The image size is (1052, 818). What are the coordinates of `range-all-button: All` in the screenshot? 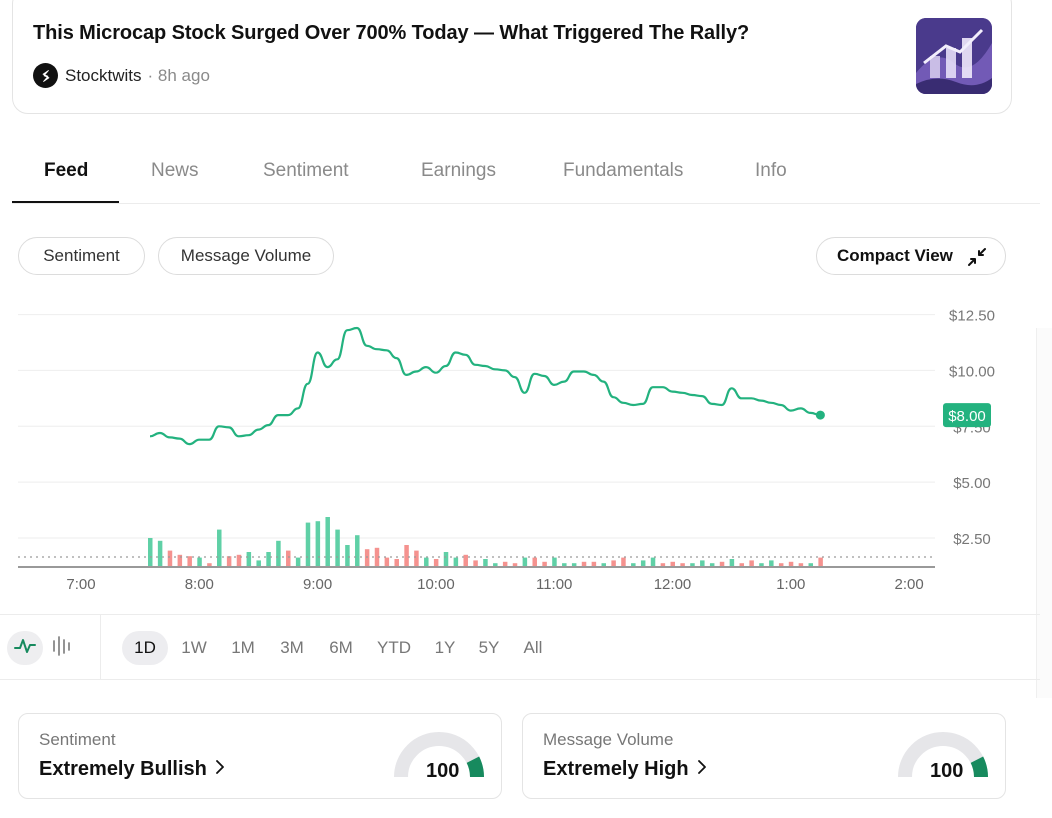 It's located at (533, 647).